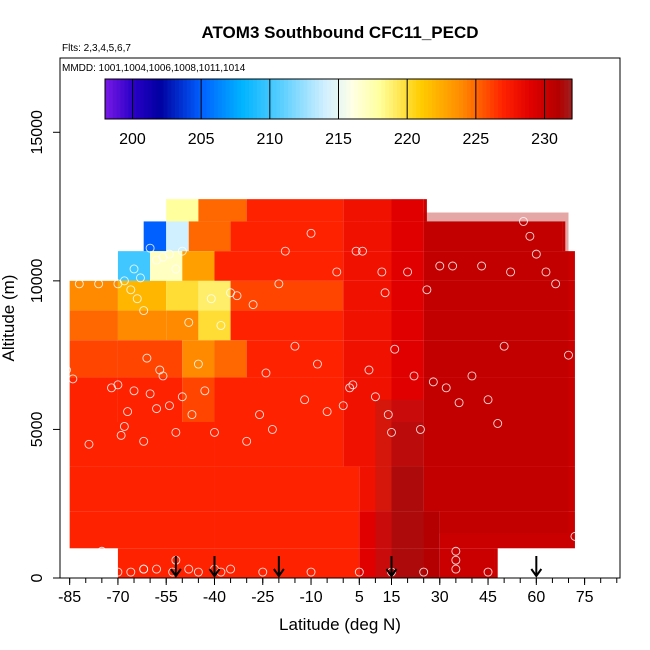 The width and height of the screenshot is (650, 650). What do you see at coordinates (340, 624) in the screenshot?
I see `x-axis-label: Latitude (deg N)` at bounding box center [340, 624].